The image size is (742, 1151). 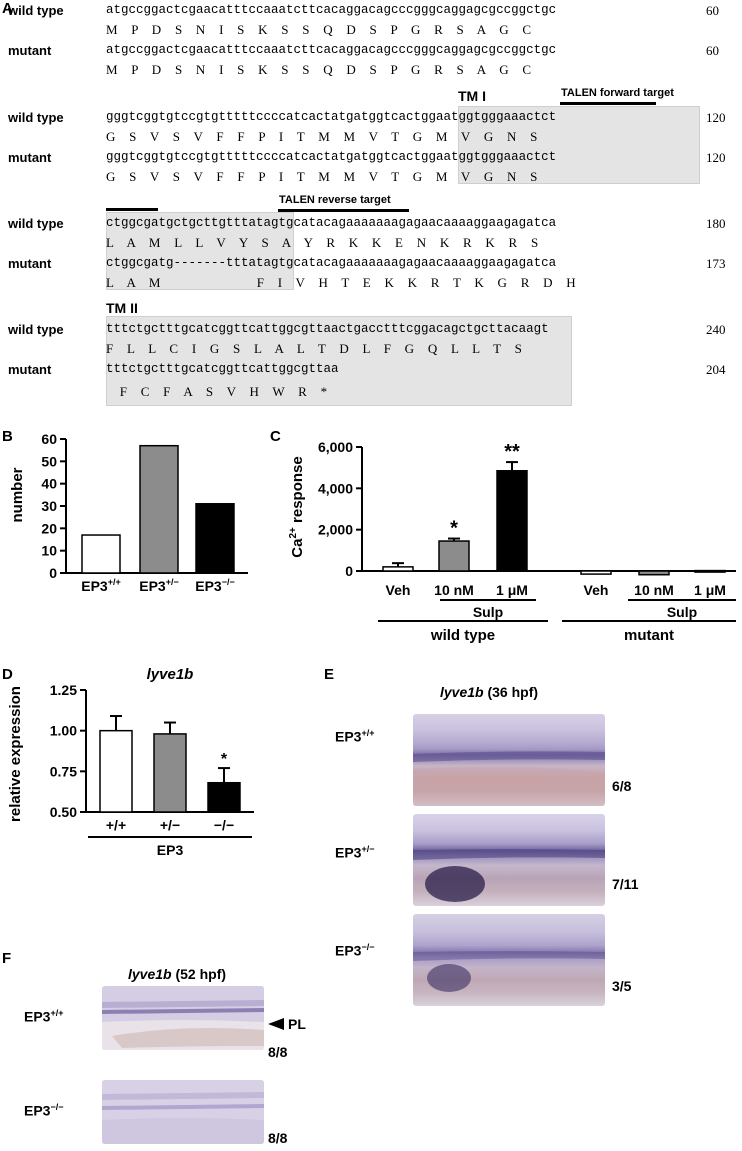 I want to click on panel-e-genotype-1: EP3+/+, so click(x=354, y=736).